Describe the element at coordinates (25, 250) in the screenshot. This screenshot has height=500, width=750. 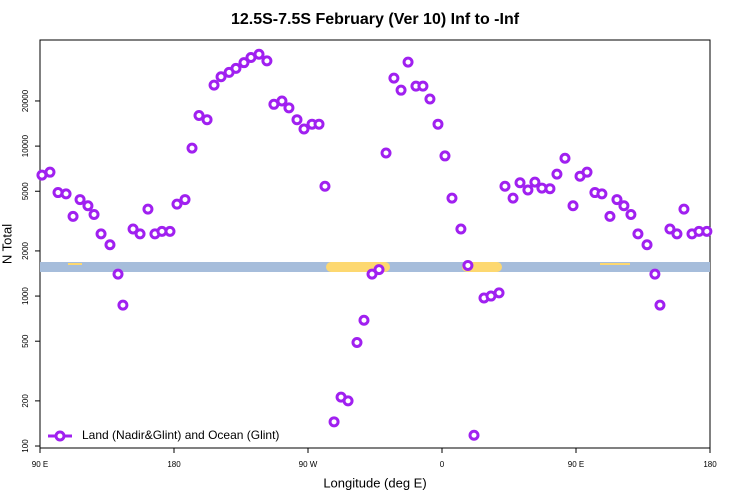
I see `y-tick-label: 2000` at that location.